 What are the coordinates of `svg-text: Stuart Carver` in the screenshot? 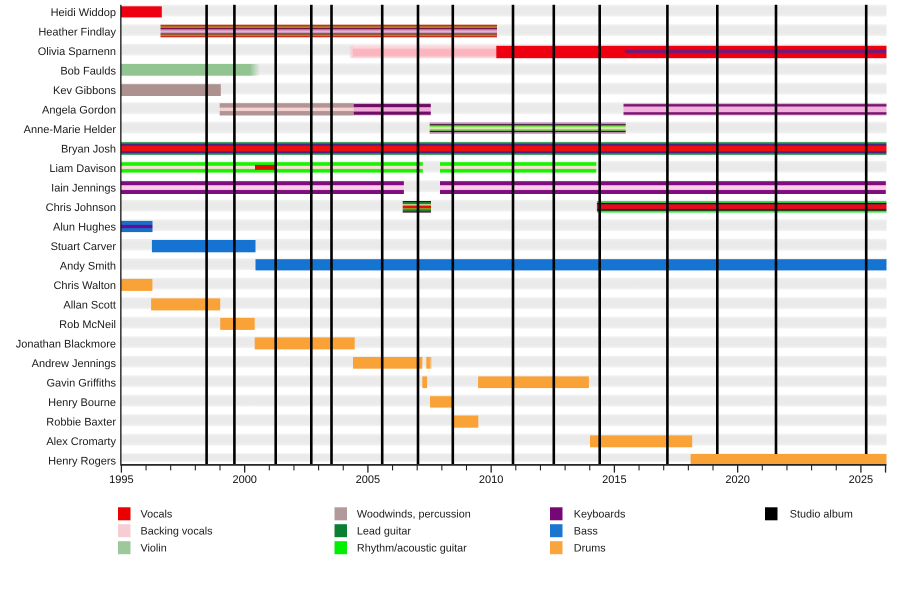 It's located at (84, 247).